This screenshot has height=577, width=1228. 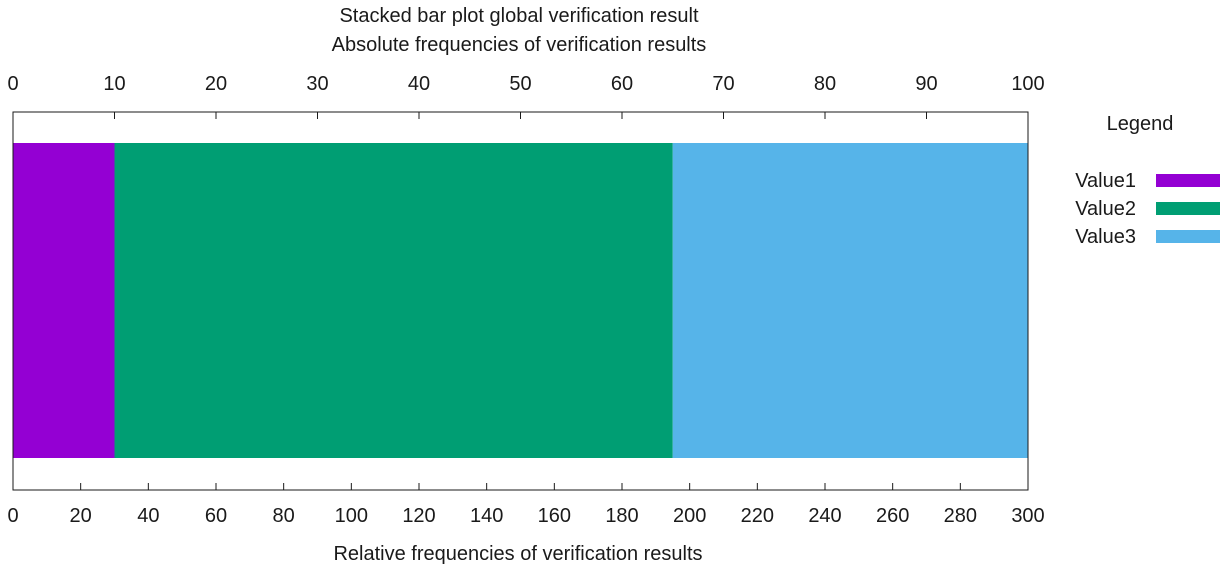 What do you see at coordinates (216, 516) in the screenshot?
I see `bottom-tick-label: 60` at bounding box center [216, 516].